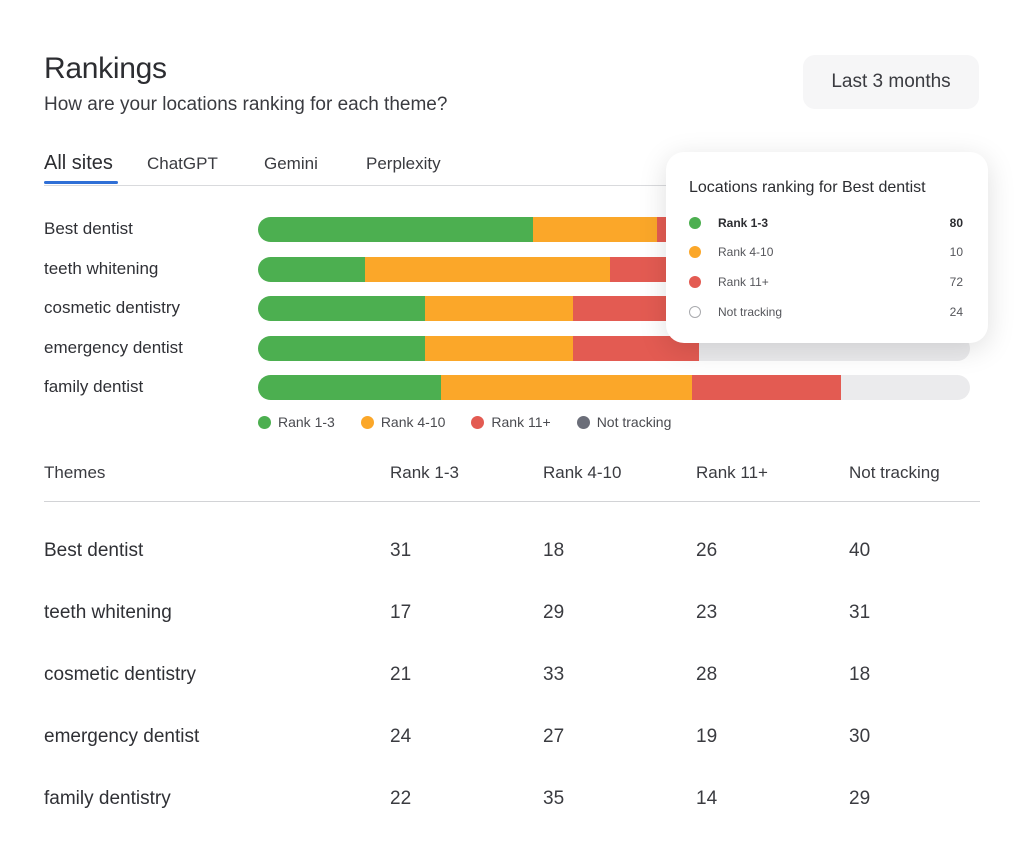  What do you see at coordinates (182, 163) in the screenshot?
I see `tab-chatgpt: ChatGPT` at bounding box center [182, 163].